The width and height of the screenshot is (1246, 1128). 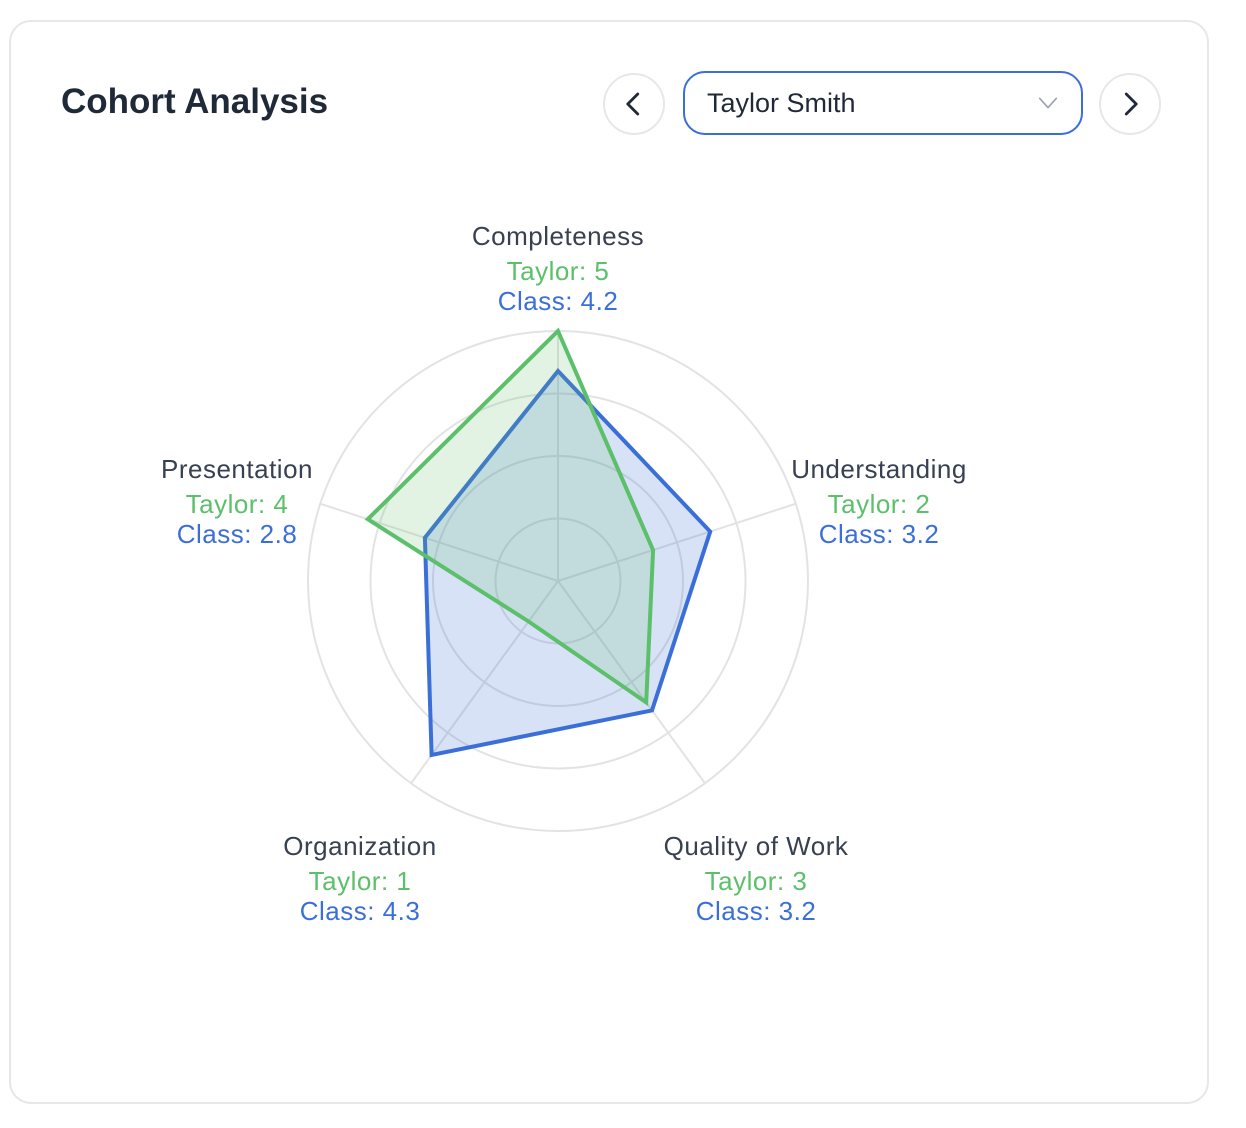 I want to click on student-select-value: Taylor Smith, so click(x=781, y=102).